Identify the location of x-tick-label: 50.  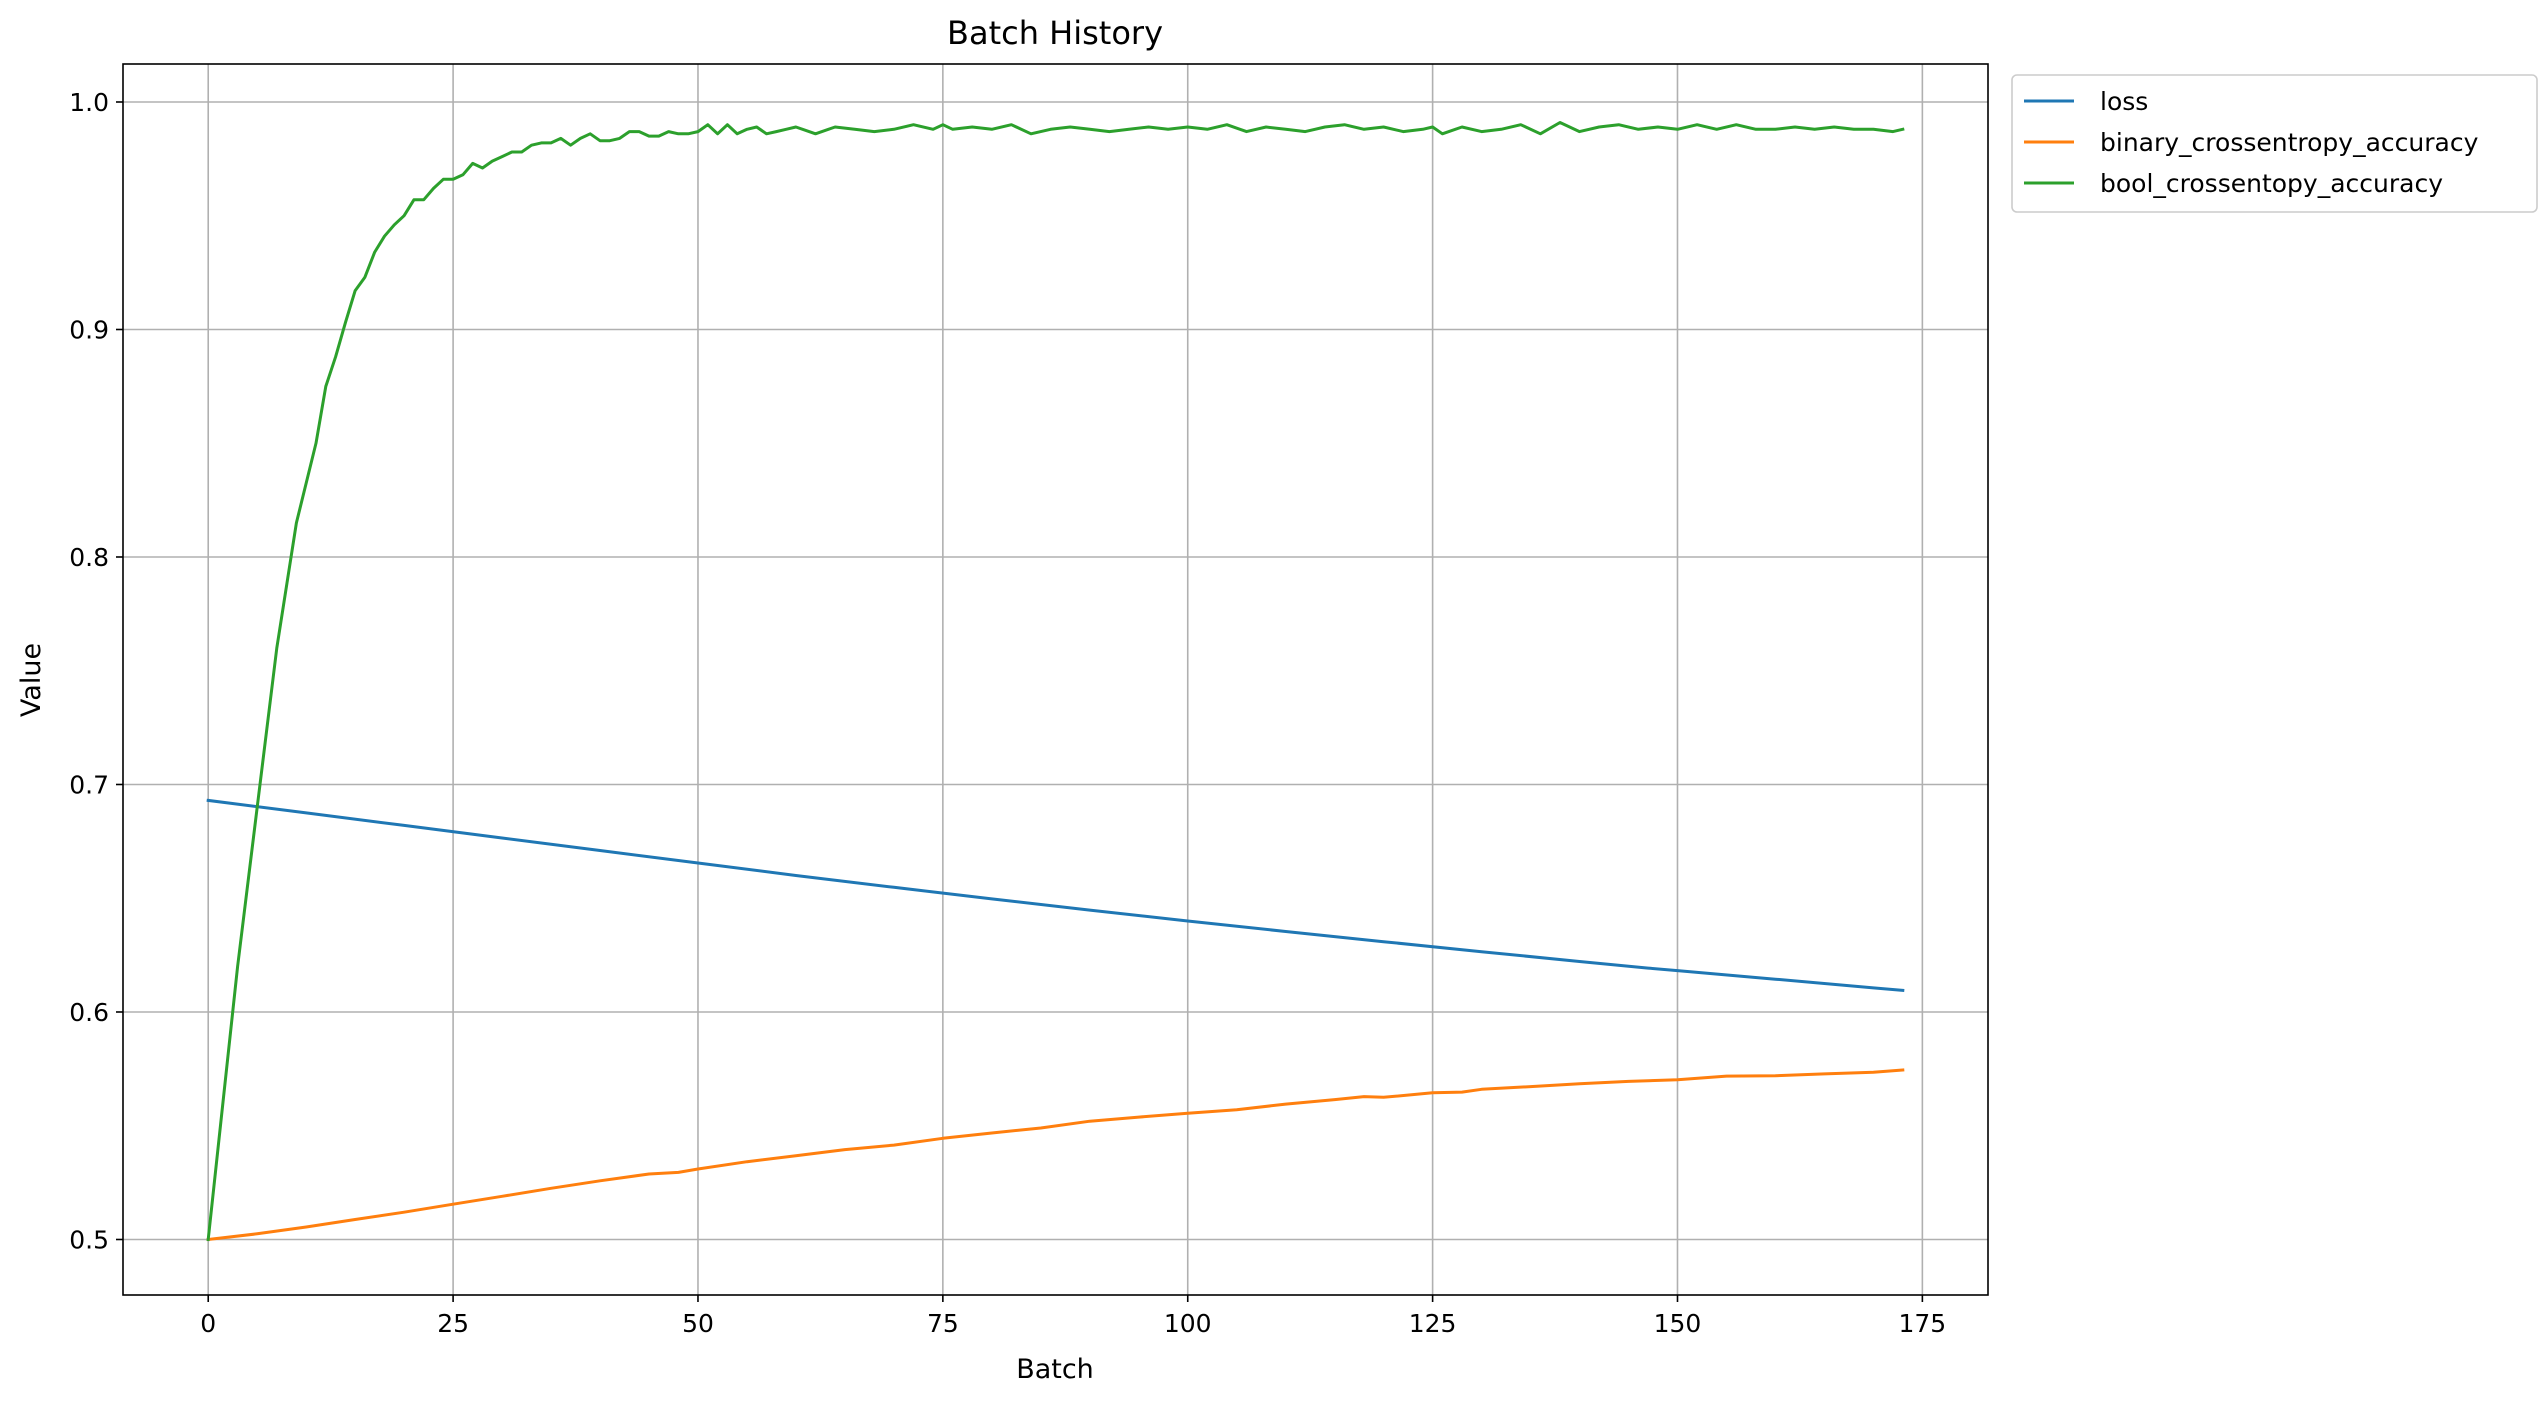
(698, 1323).